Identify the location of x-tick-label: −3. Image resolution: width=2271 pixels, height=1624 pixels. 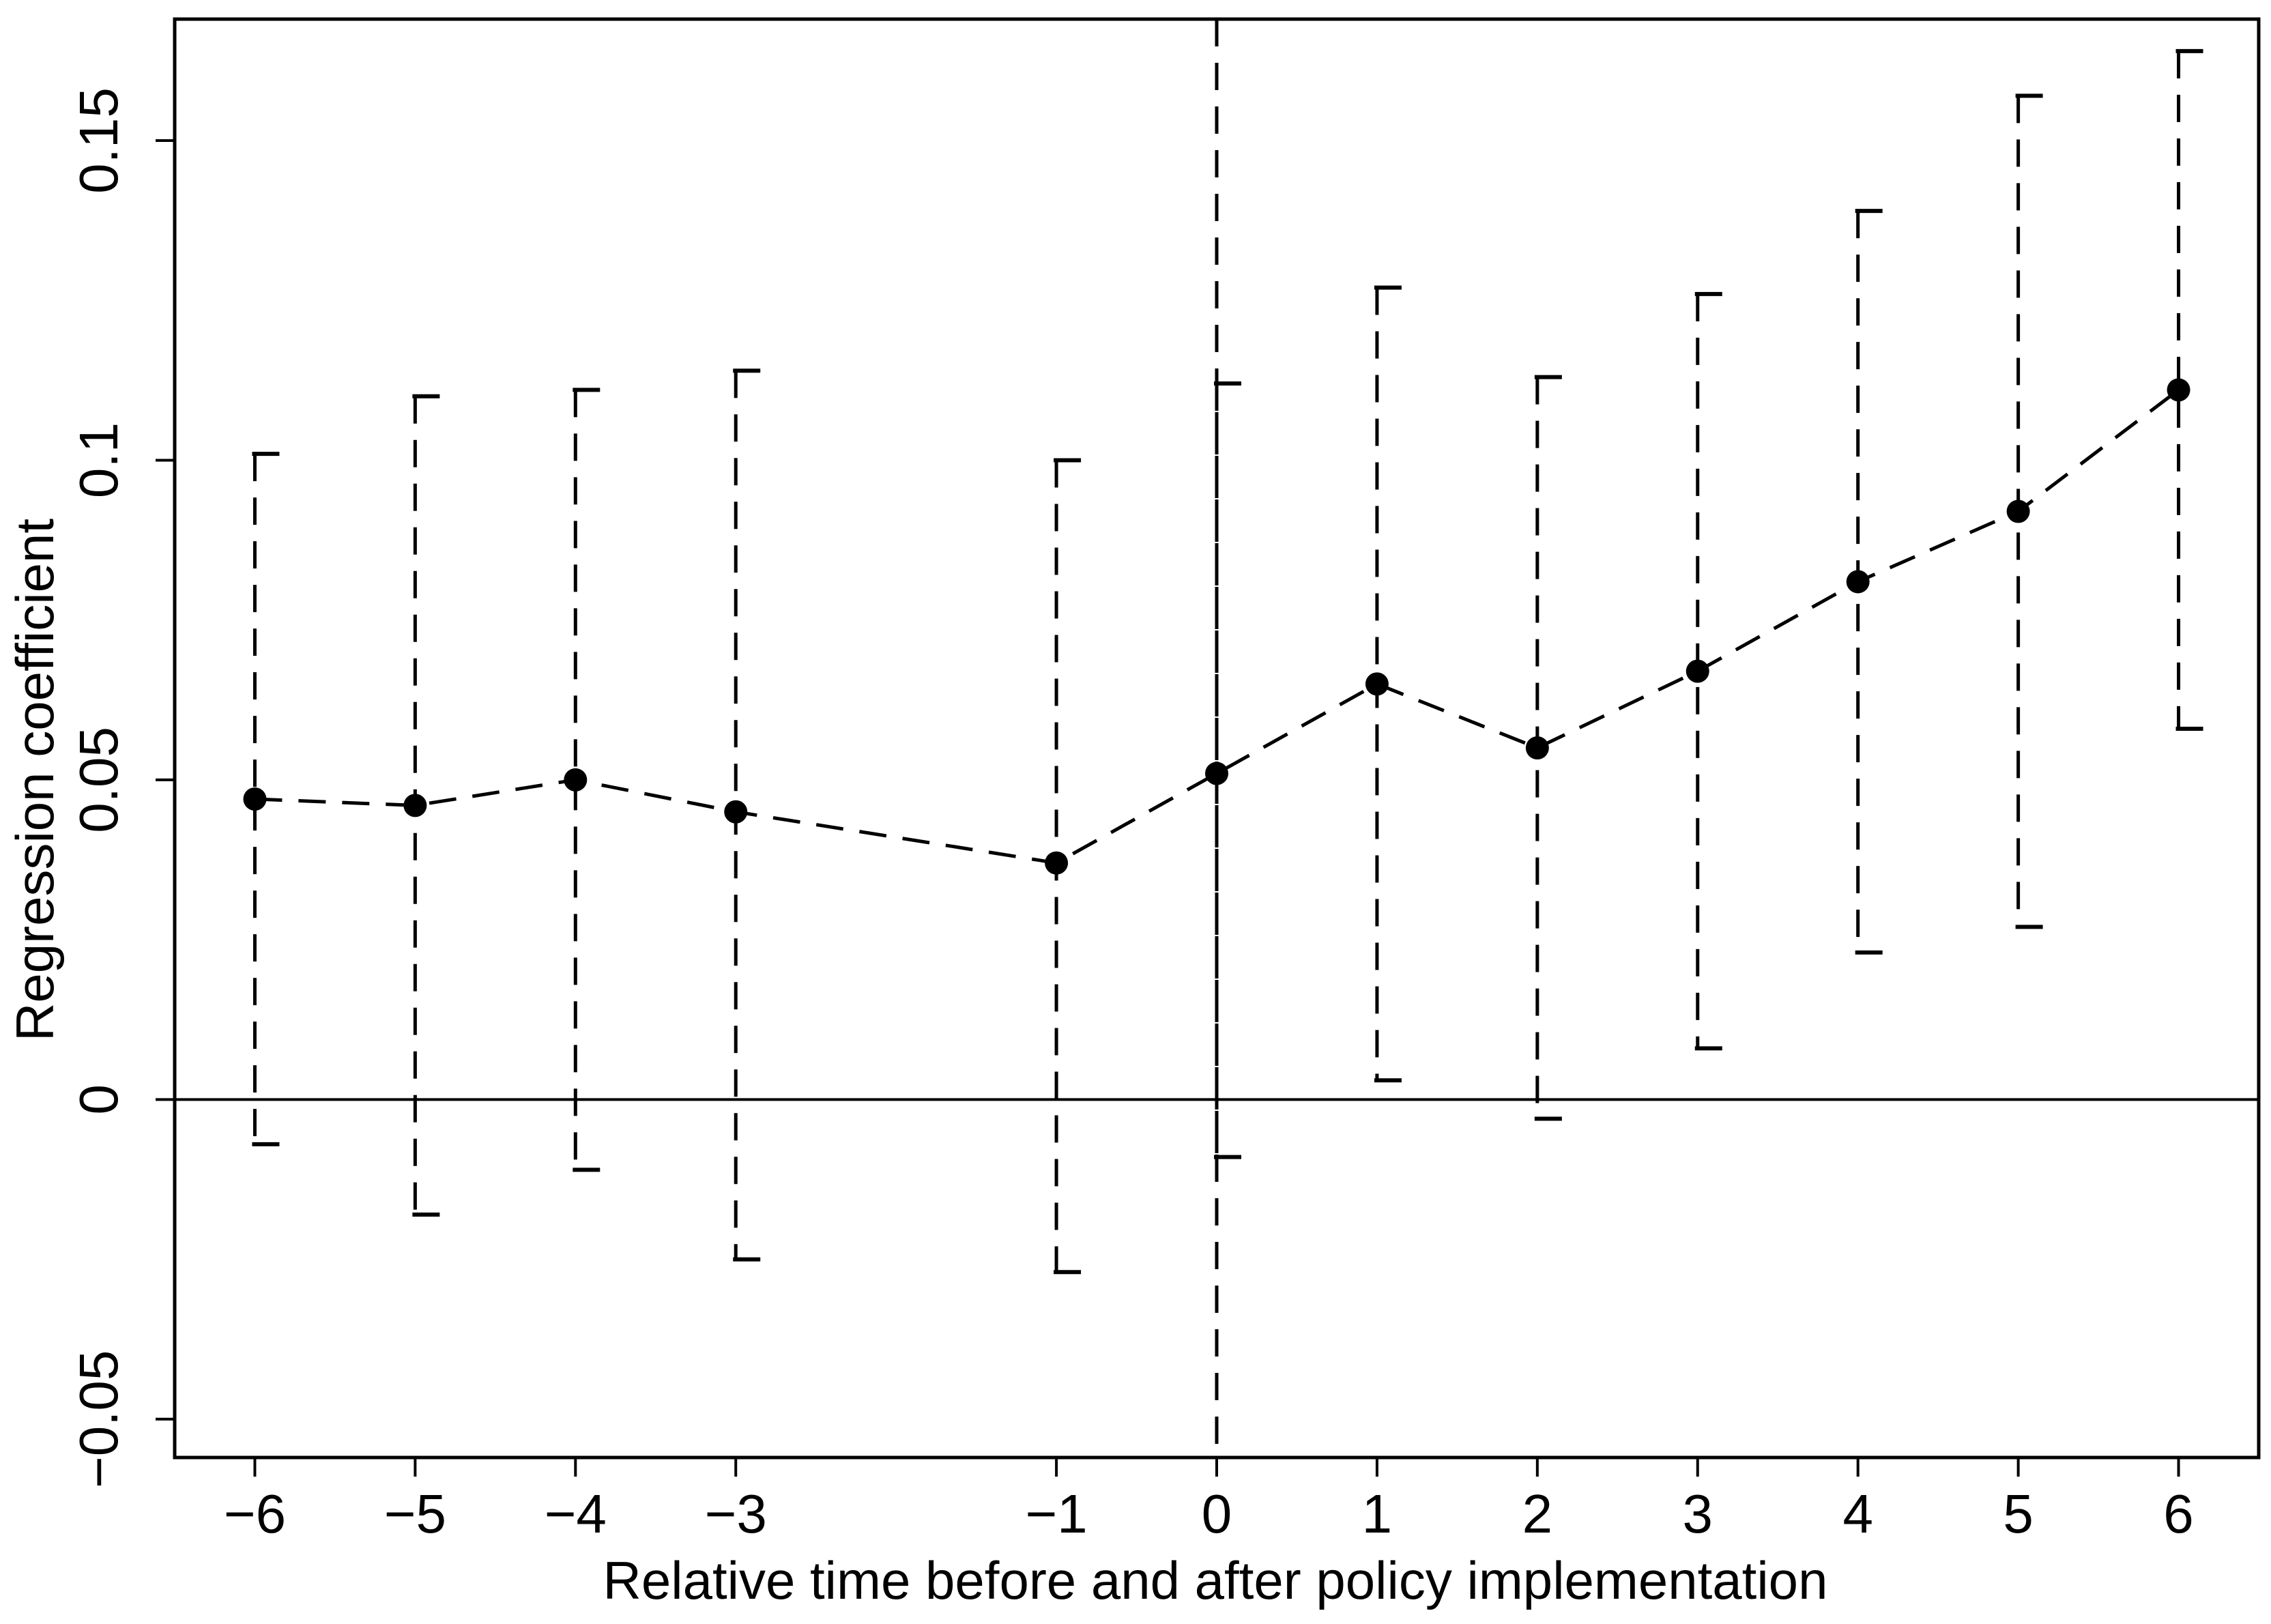
(736, 1513).